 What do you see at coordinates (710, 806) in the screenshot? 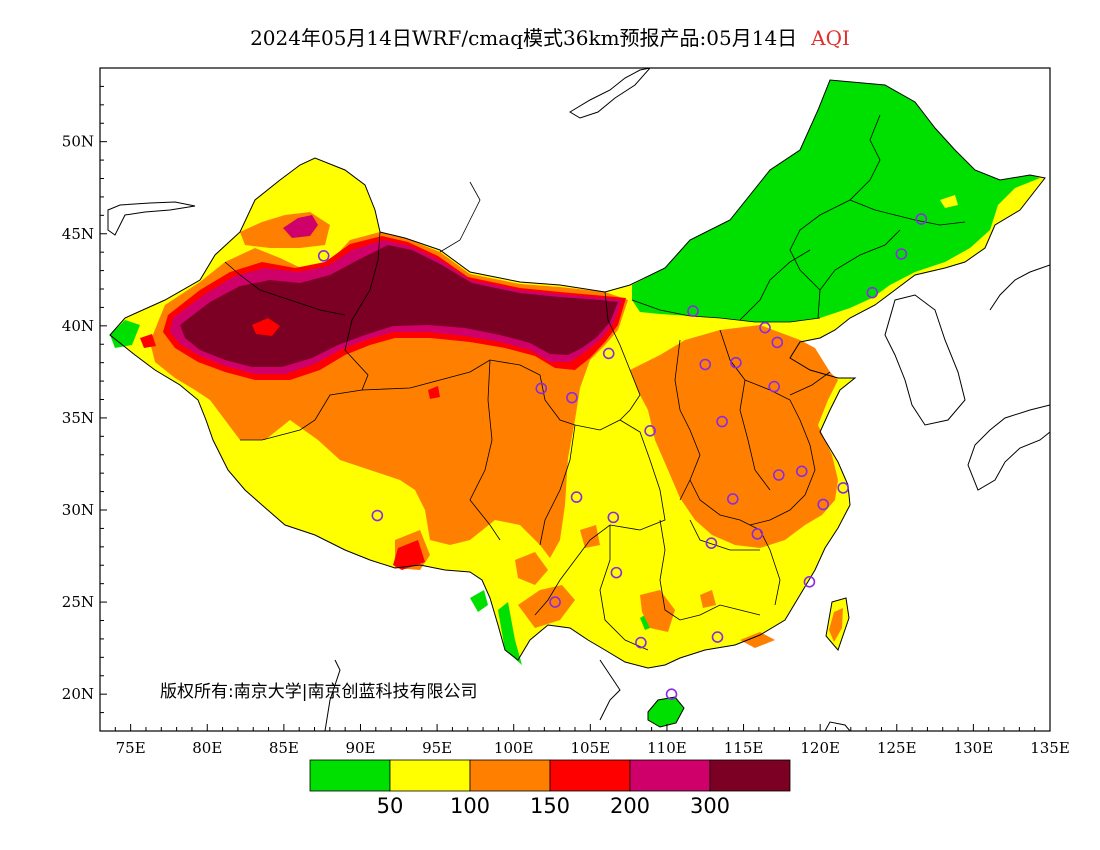
I see `legend-label: 300` at bounding box center [710, 806].